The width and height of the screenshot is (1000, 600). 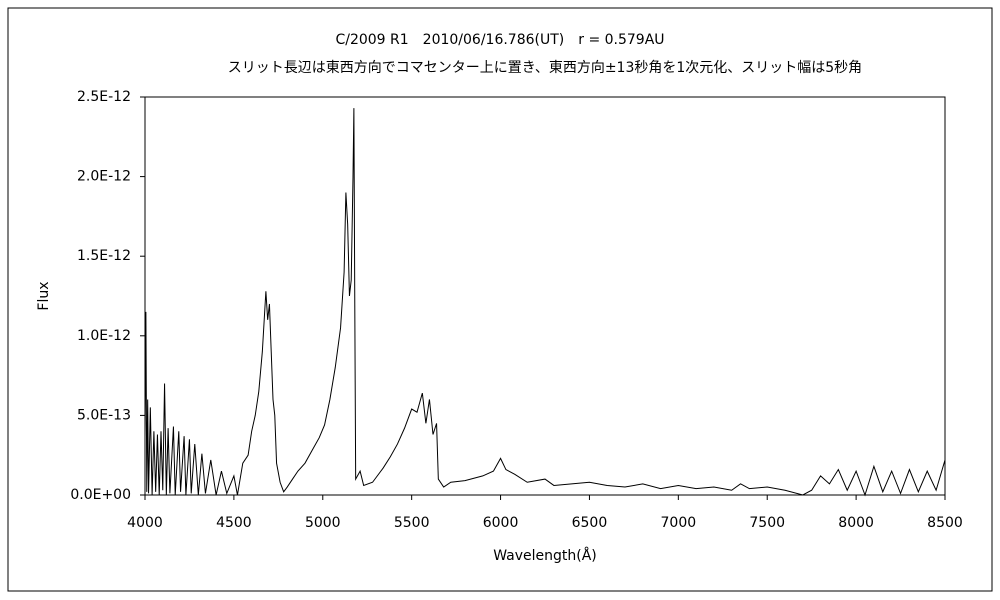 I want to click on x-tick-label: 5000, so click(x=323, y=523).